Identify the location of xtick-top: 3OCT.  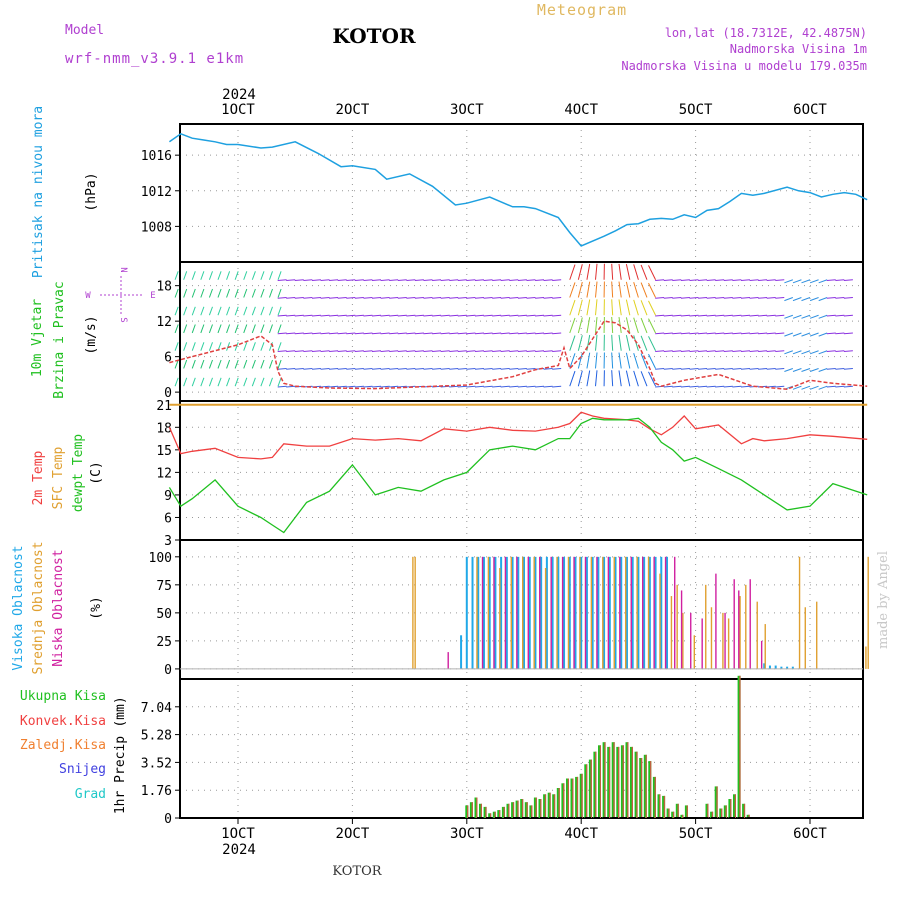
(467, 110).